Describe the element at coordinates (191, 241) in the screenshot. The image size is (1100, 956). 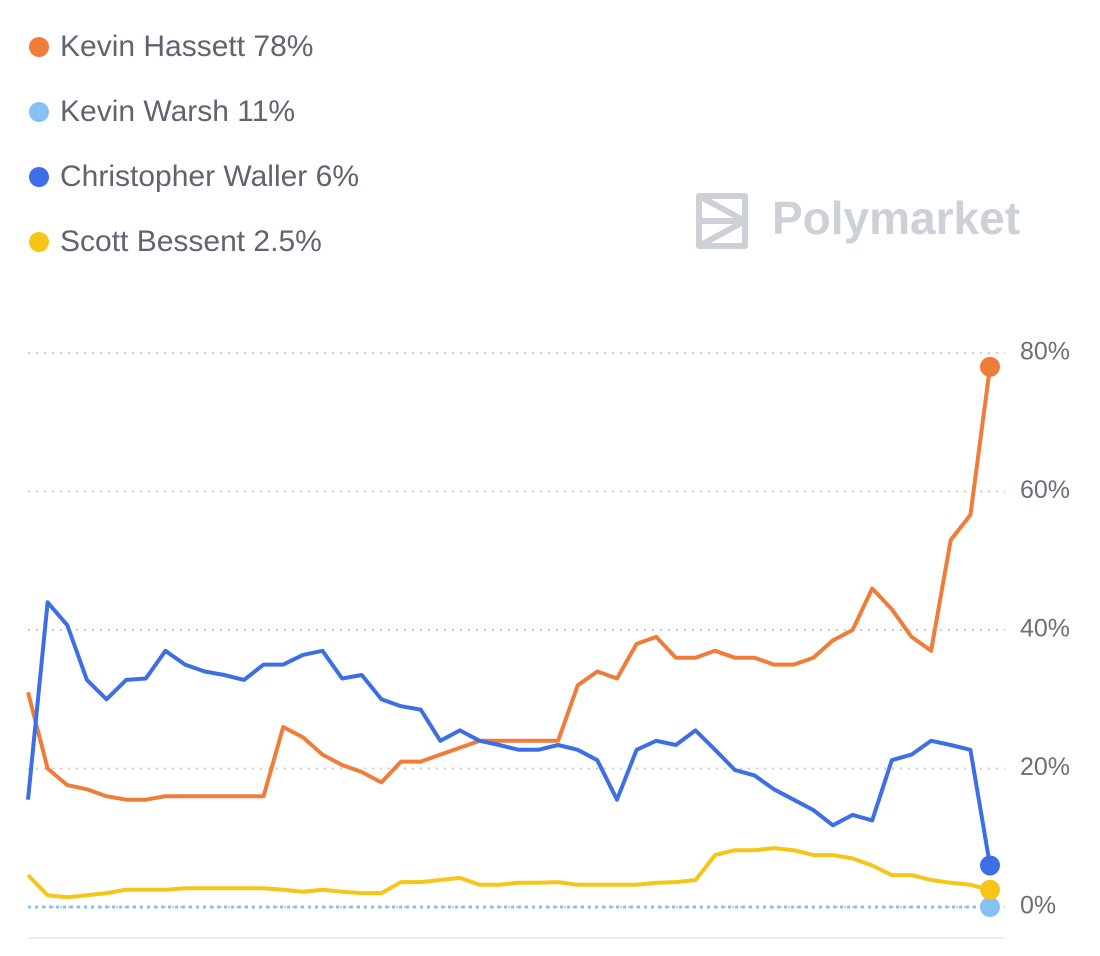
I see `legend-label: Scott Bessent 2.5%` at that location.